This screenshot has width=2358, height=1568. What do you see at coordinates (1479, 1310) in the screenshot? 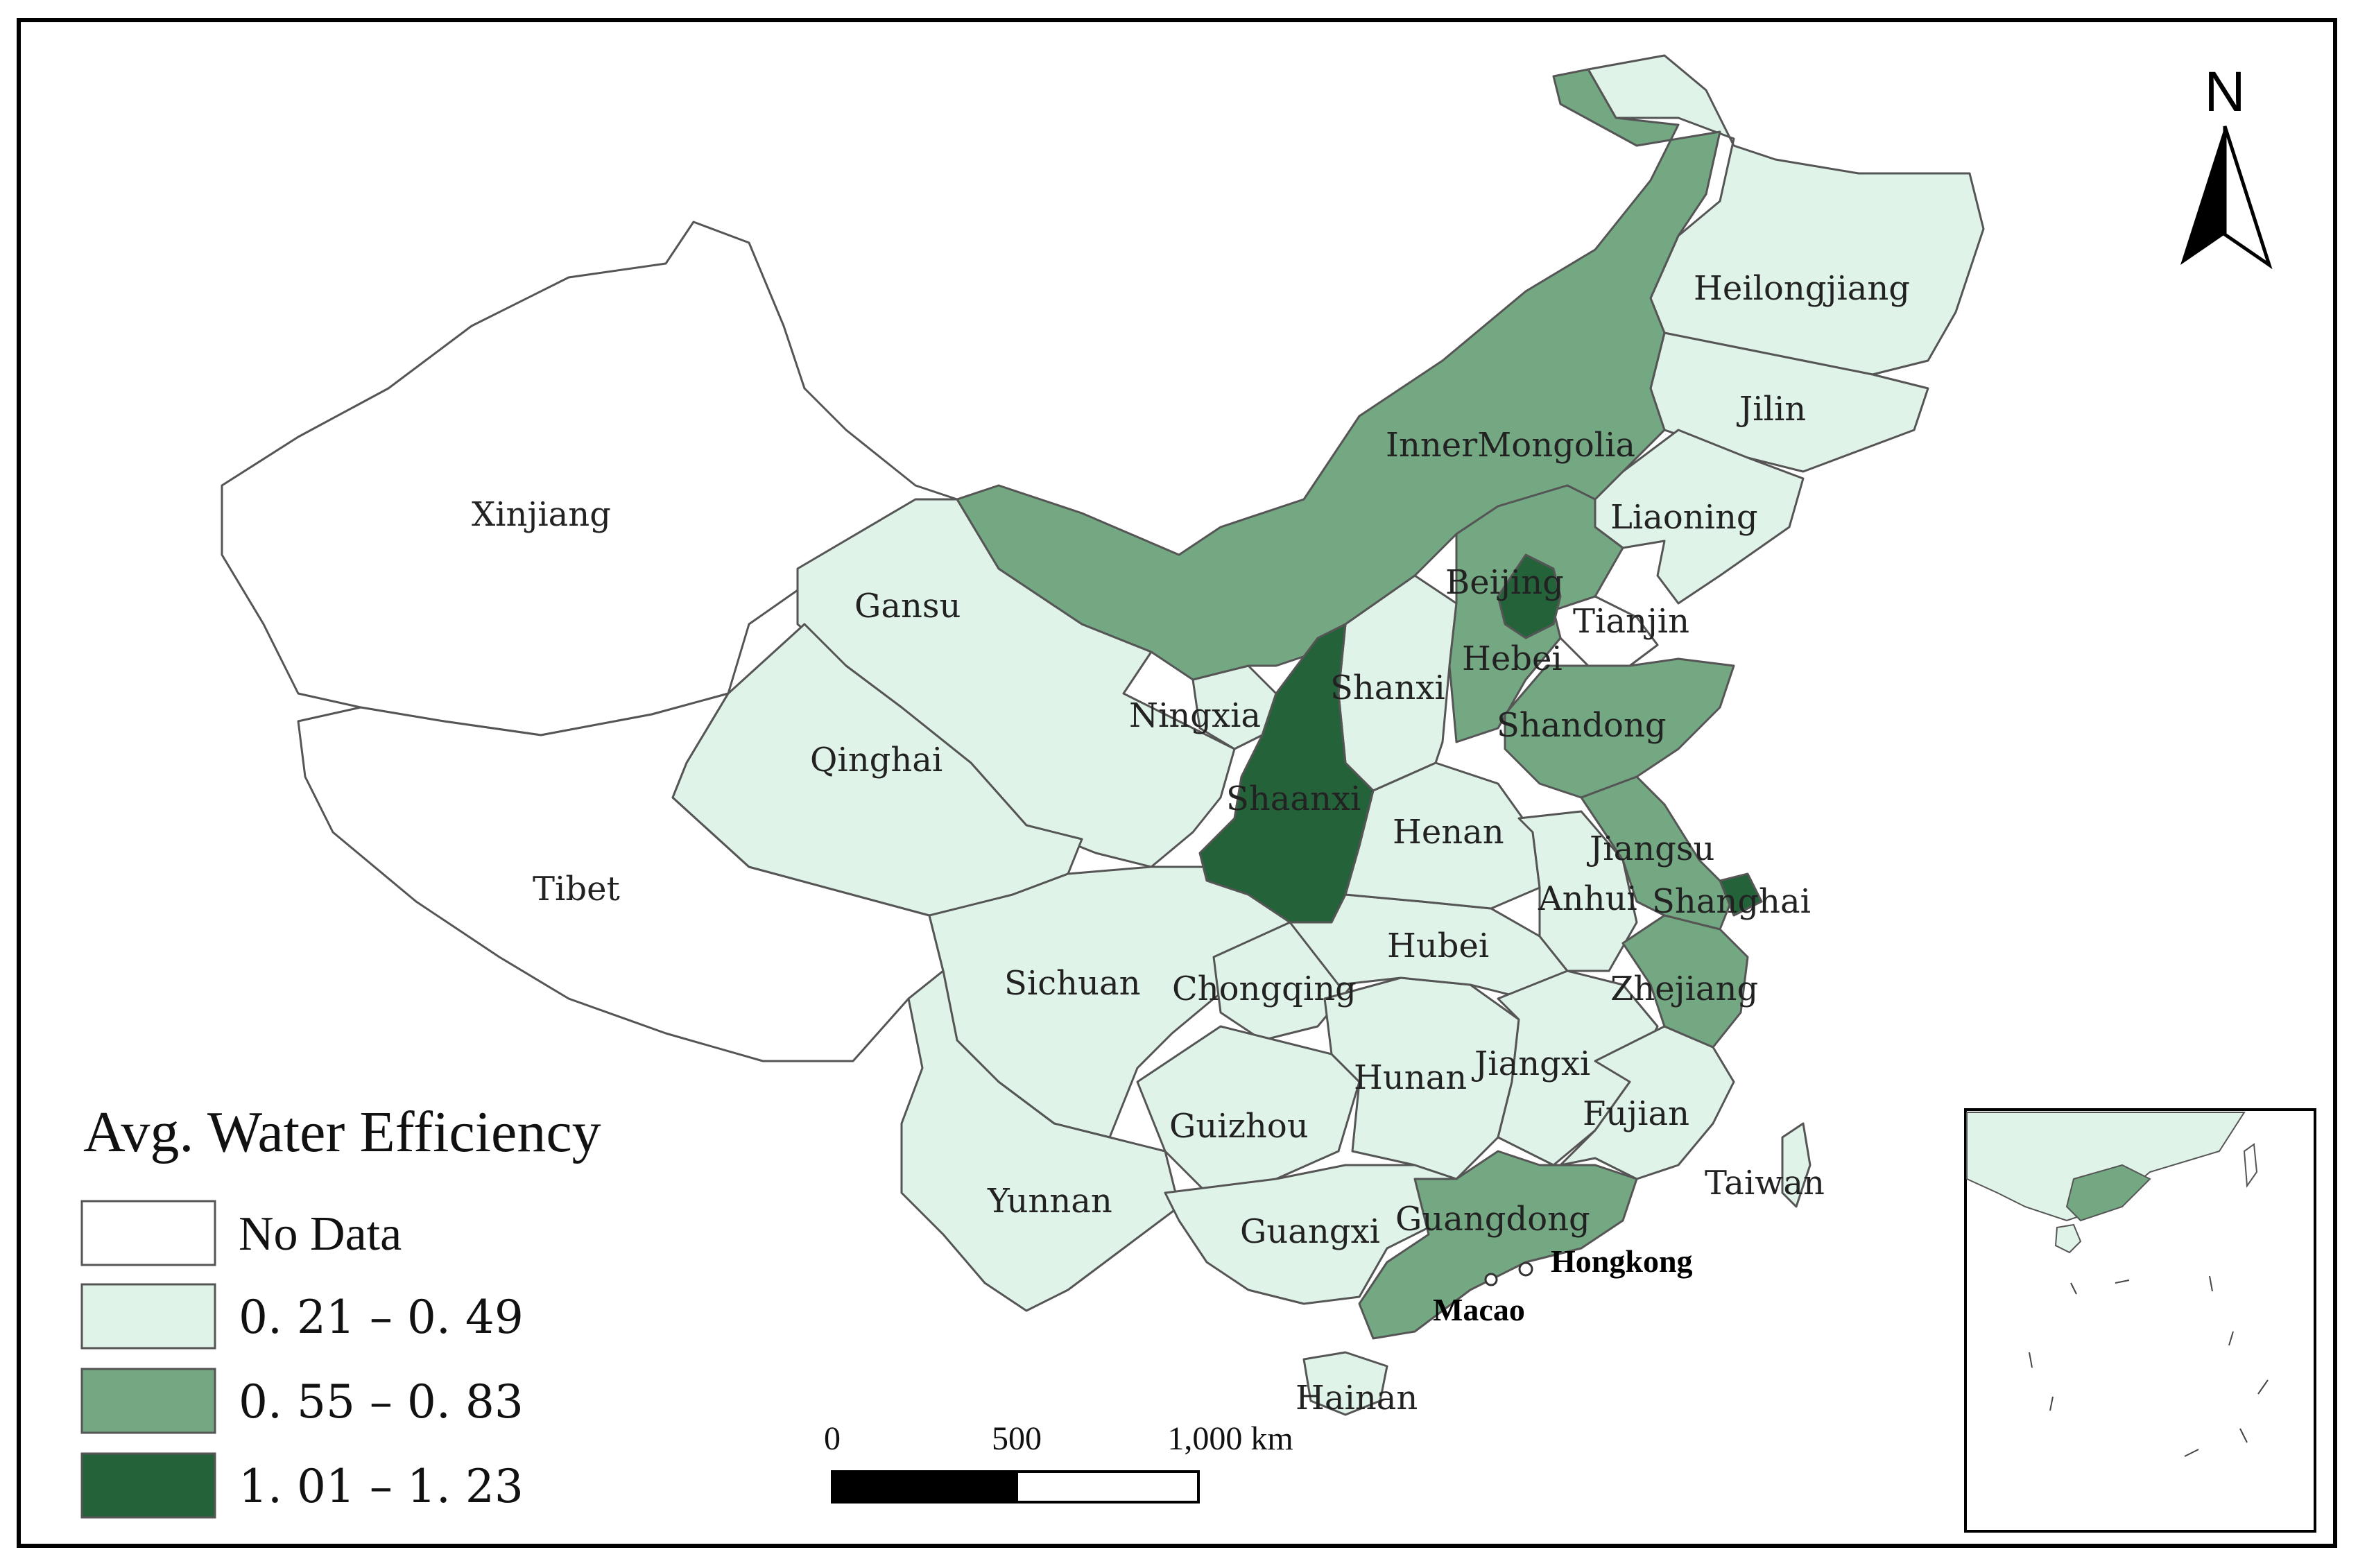
I see `label-macao: Macao` at bounding box center [1479, 1310].